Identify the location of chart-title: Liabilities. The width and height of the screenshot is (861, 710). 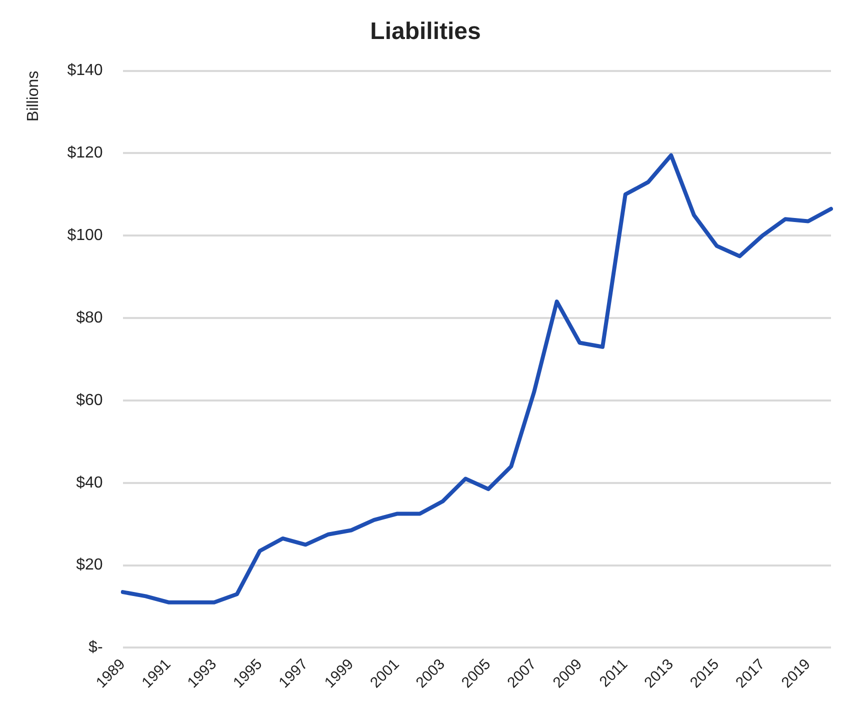
(425, 32).